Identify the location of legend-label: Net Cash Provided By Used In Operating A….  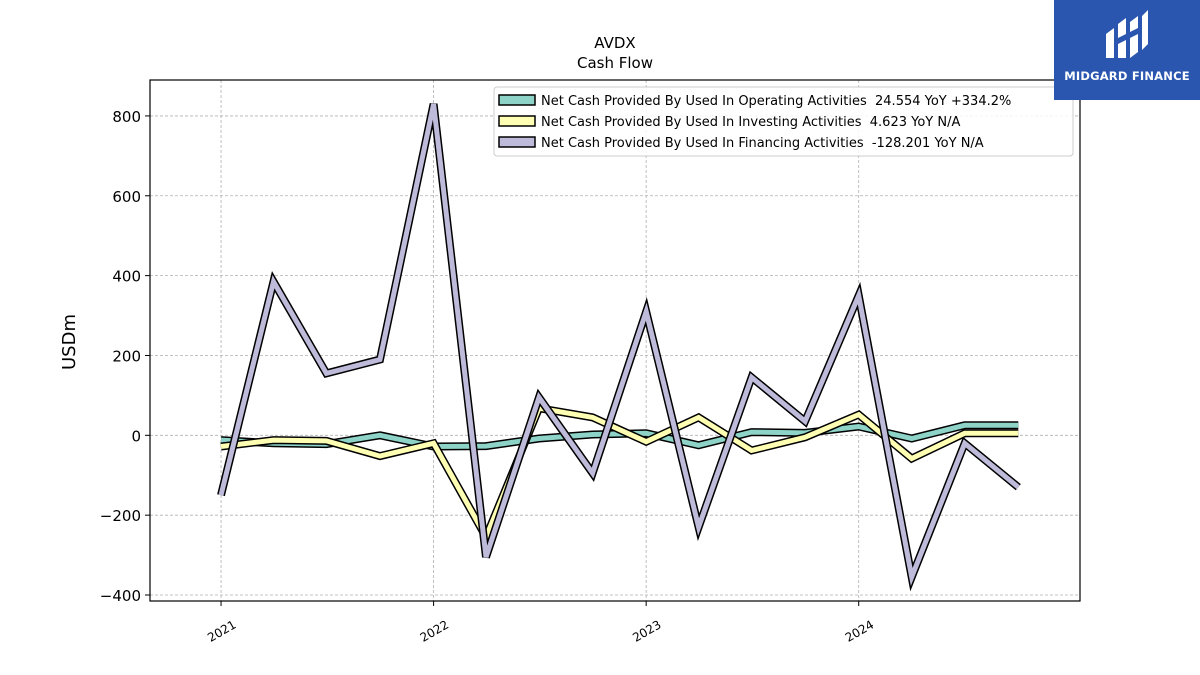
(776, 101).